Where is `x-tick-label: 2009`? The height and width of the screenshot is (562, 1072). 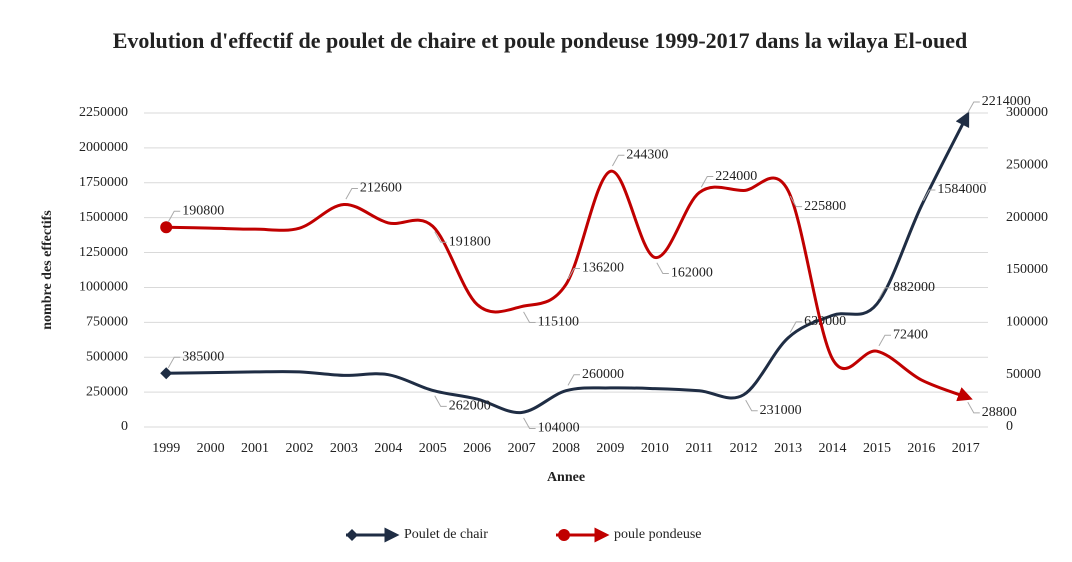
x-tick-label: 2009 is located at coordinates (610, 448).